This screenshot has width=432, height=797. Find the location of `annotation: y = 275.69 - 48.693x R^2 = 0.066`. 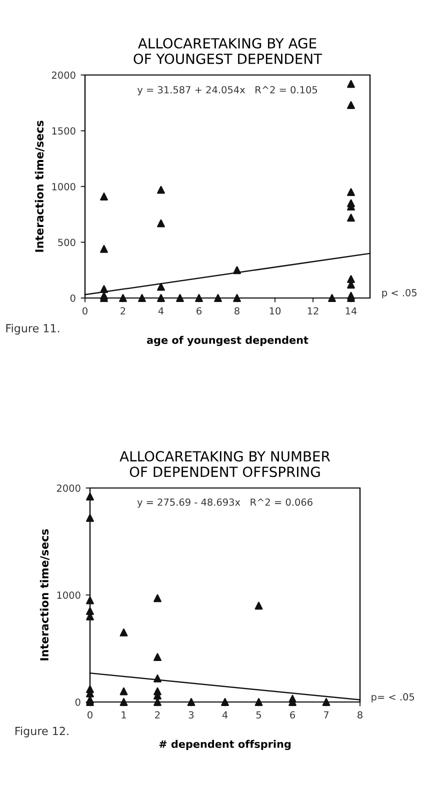

annotation: y = 275.69 - 48.693x R^2 = 0.066 is located at coordinates (224, 503).